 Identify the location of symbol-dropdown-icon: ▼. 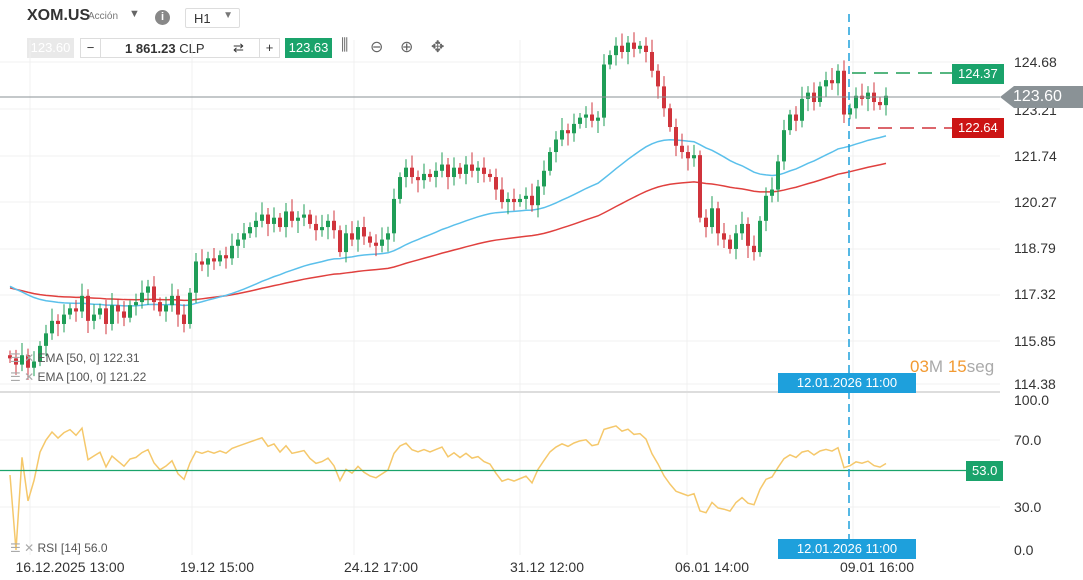
(134, 14).